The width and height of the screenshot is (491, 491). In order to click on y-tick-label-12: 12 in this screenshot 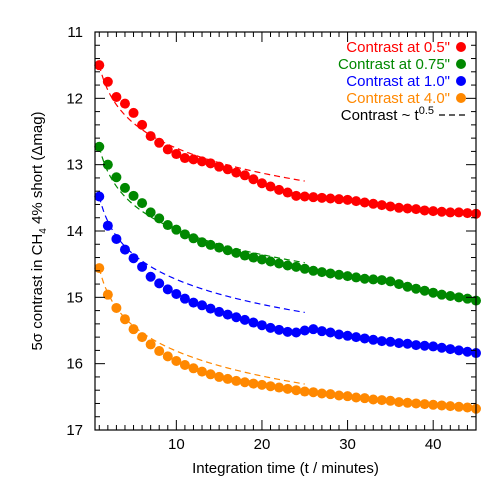, I will do `click(74, 98)`.